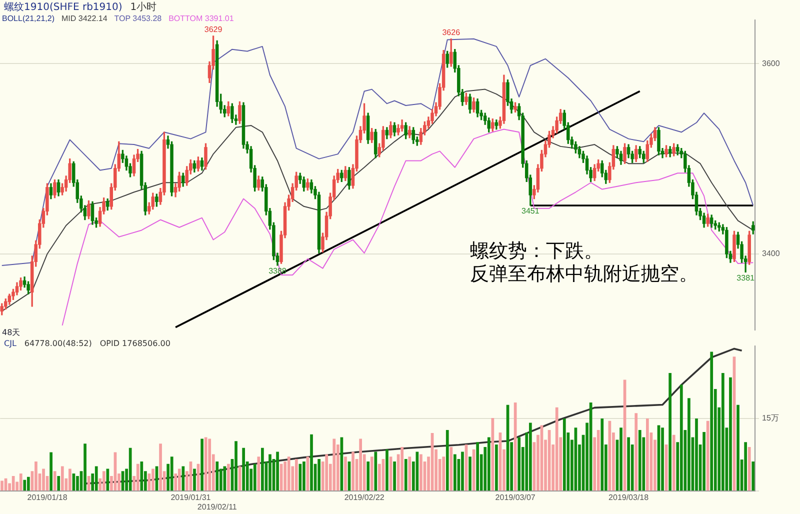  Describe the element at coordinates (771, 253) in the screenshot. I see `y-tick-label: 3400` at that location.